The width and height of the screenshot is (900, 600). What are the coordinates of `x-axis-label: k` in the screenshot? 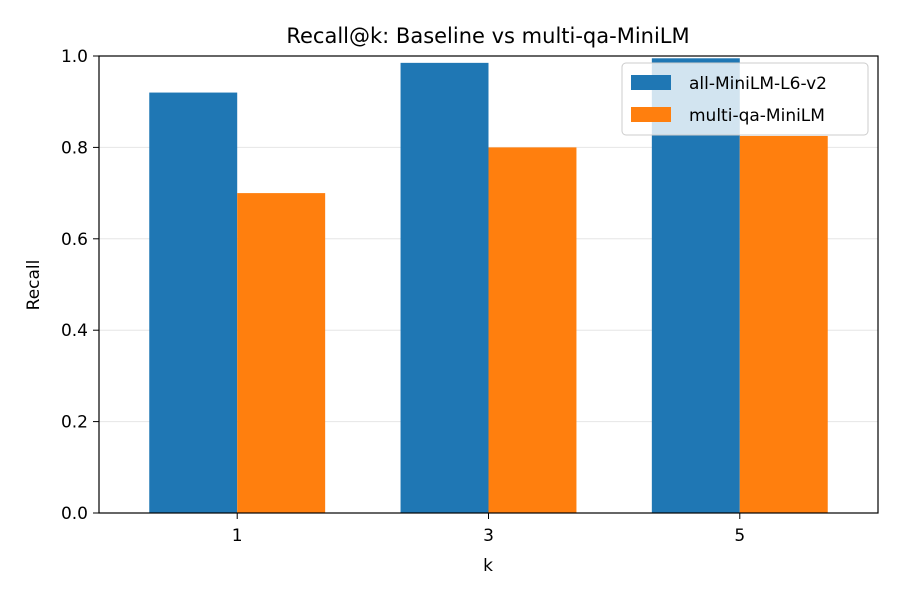 It's located at (488, 566).